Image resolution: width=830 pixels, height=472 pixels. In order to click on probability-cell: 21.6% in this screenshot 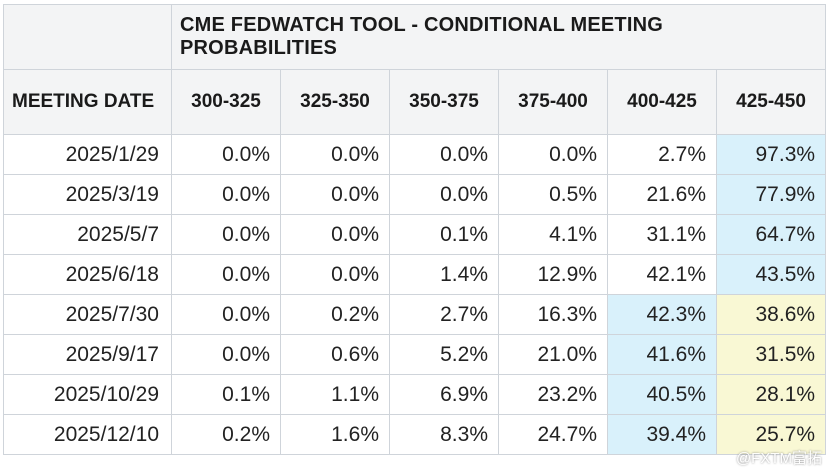, I will do `click(662, 194)`.